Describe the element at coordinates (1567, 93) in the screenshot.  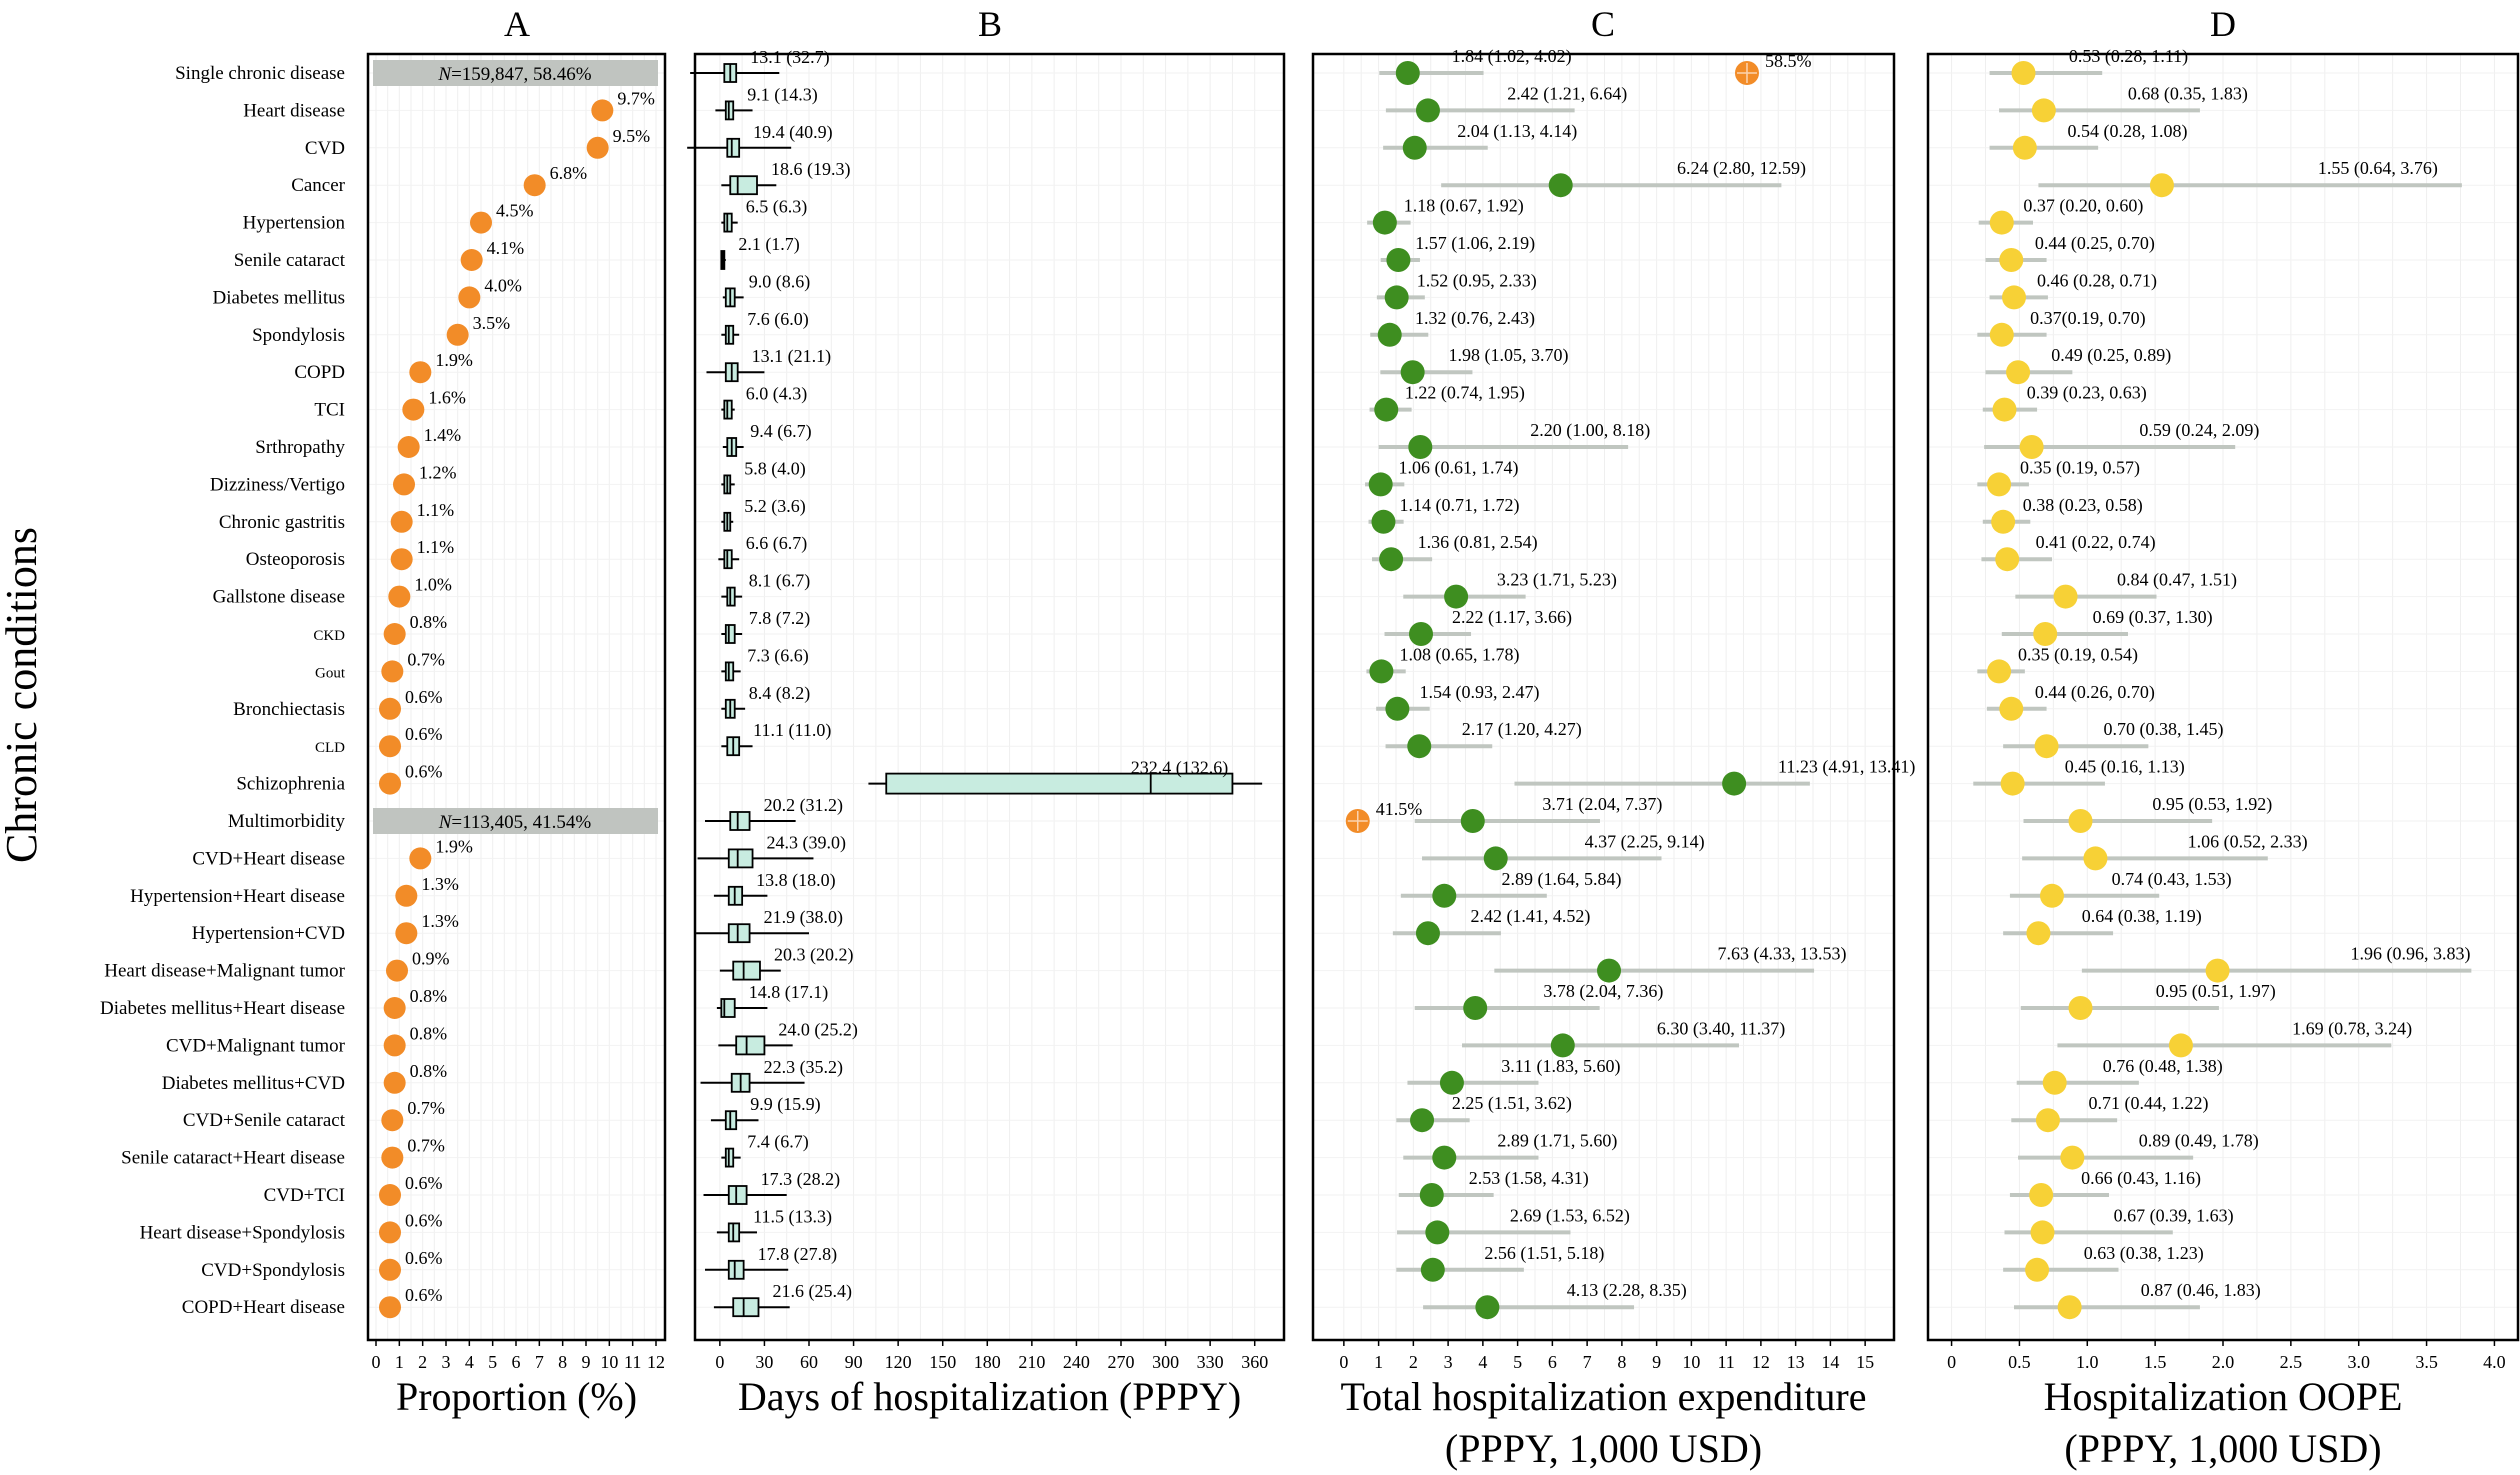
I see `data-label: 2.42 (1.21, 6.64)` at that location.